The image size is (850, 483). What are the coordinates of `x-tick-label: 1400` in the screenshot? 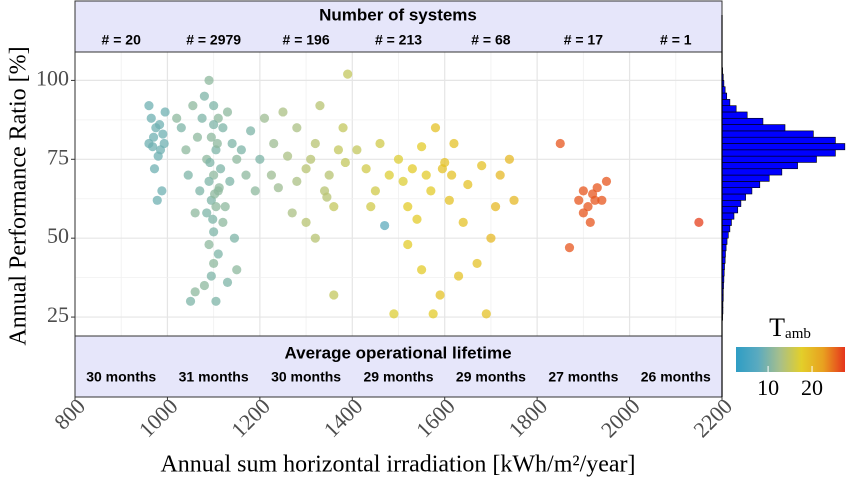 It's located at (343, 417).